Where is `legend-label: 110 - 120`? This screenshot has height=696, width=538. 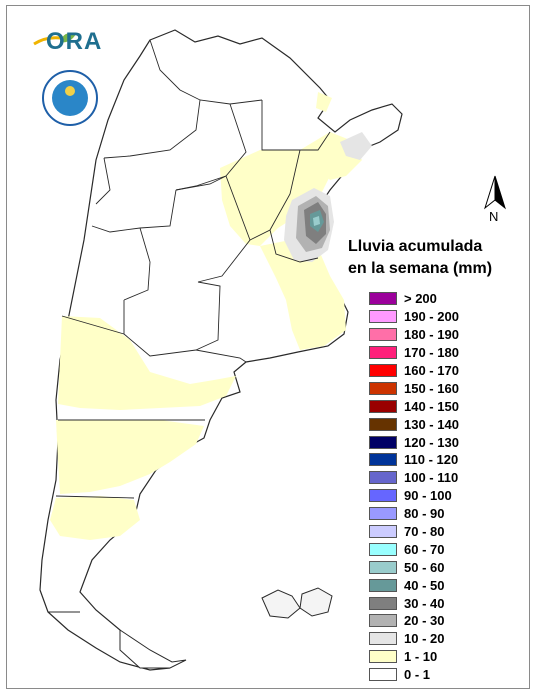 legend-label: 110 - 120 is located at coordinates (431, 460).